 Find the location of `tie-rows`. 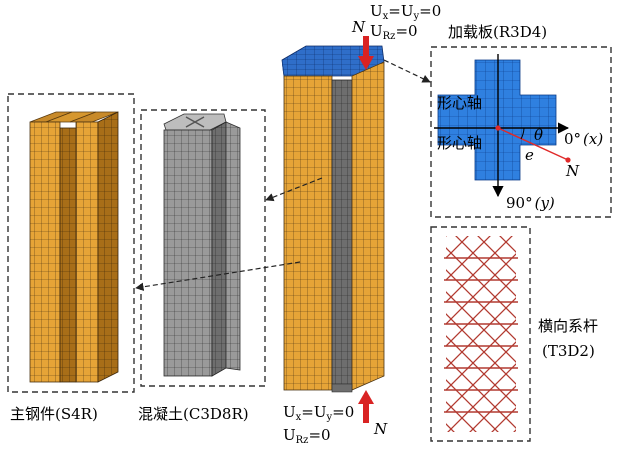

tie-rows is located at coordinates (481, 335).